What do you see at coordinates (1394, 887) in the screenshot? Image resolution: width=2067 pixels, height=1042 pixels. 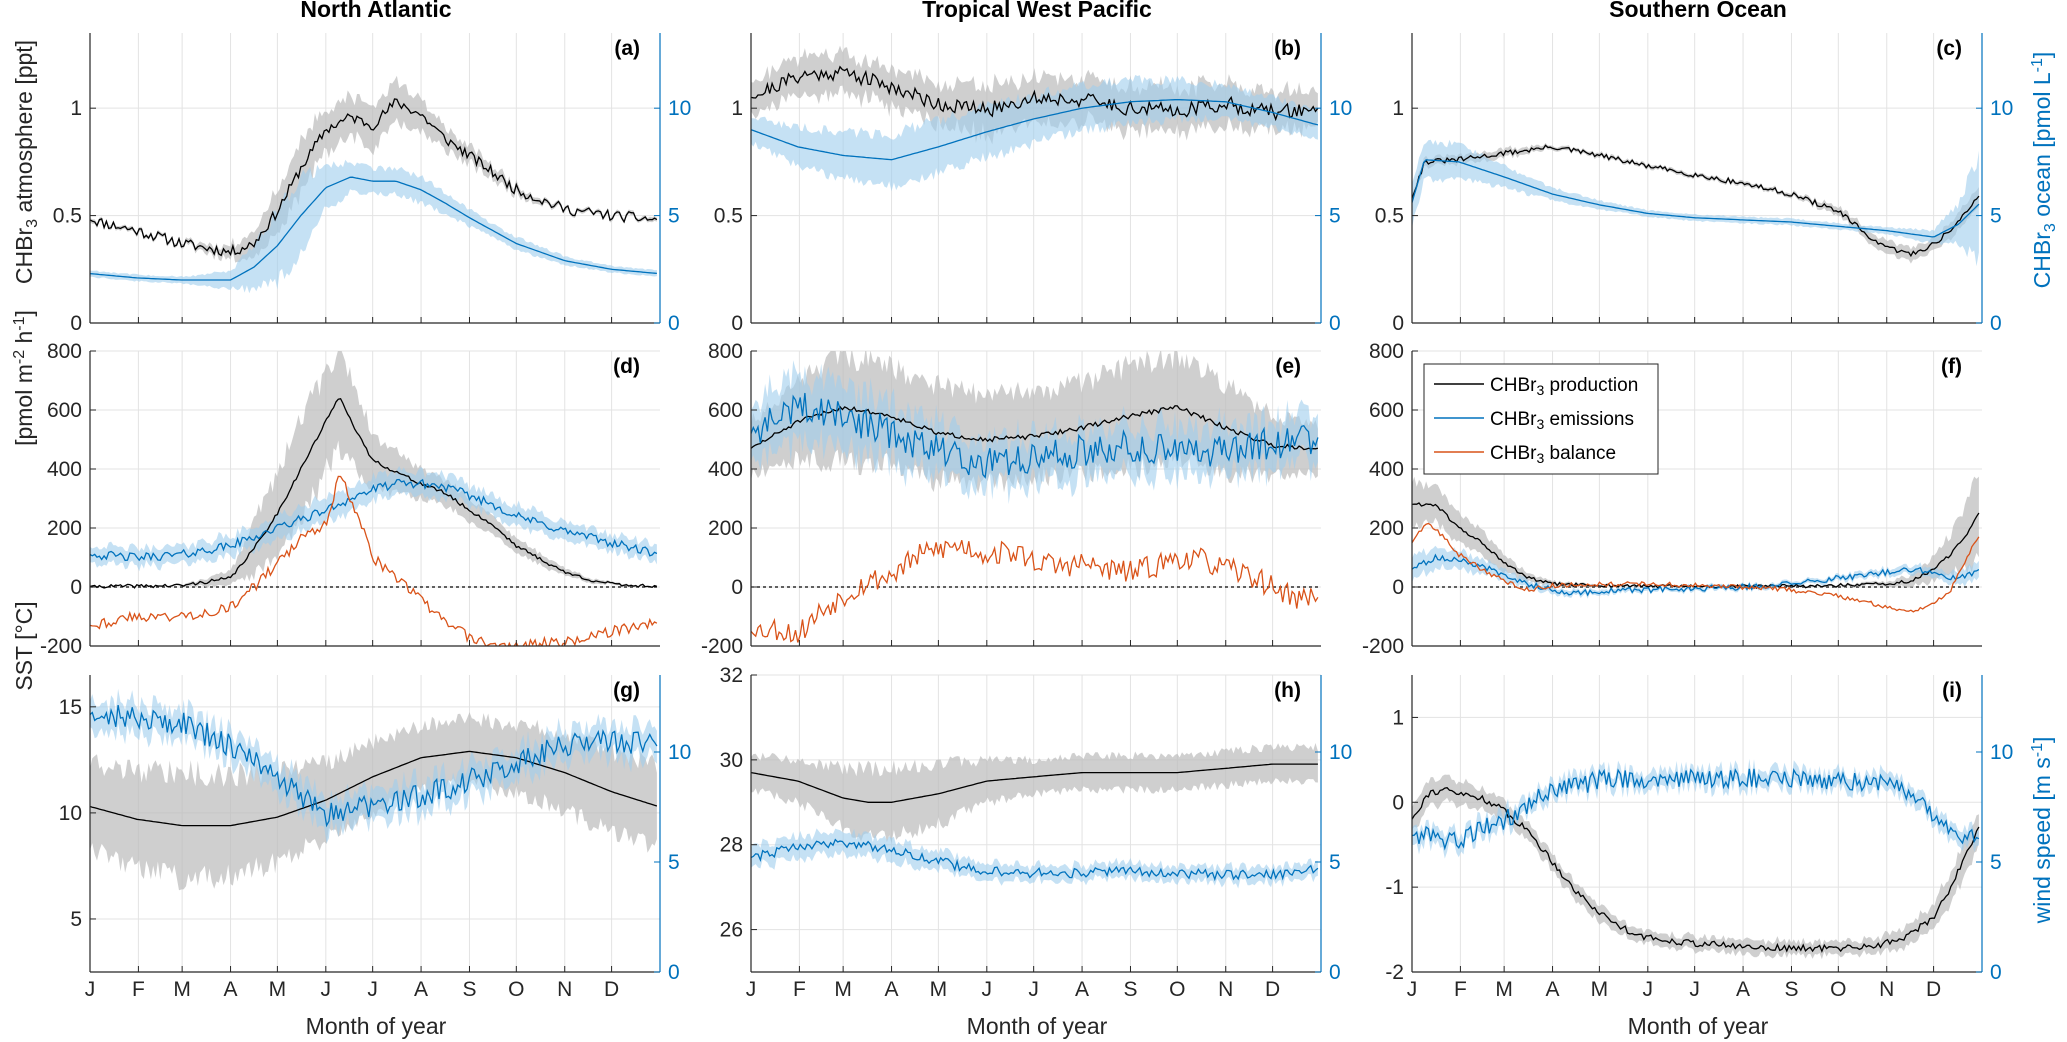 I see `y-tick-label-left: -1` at bounding box center [1394, 887].